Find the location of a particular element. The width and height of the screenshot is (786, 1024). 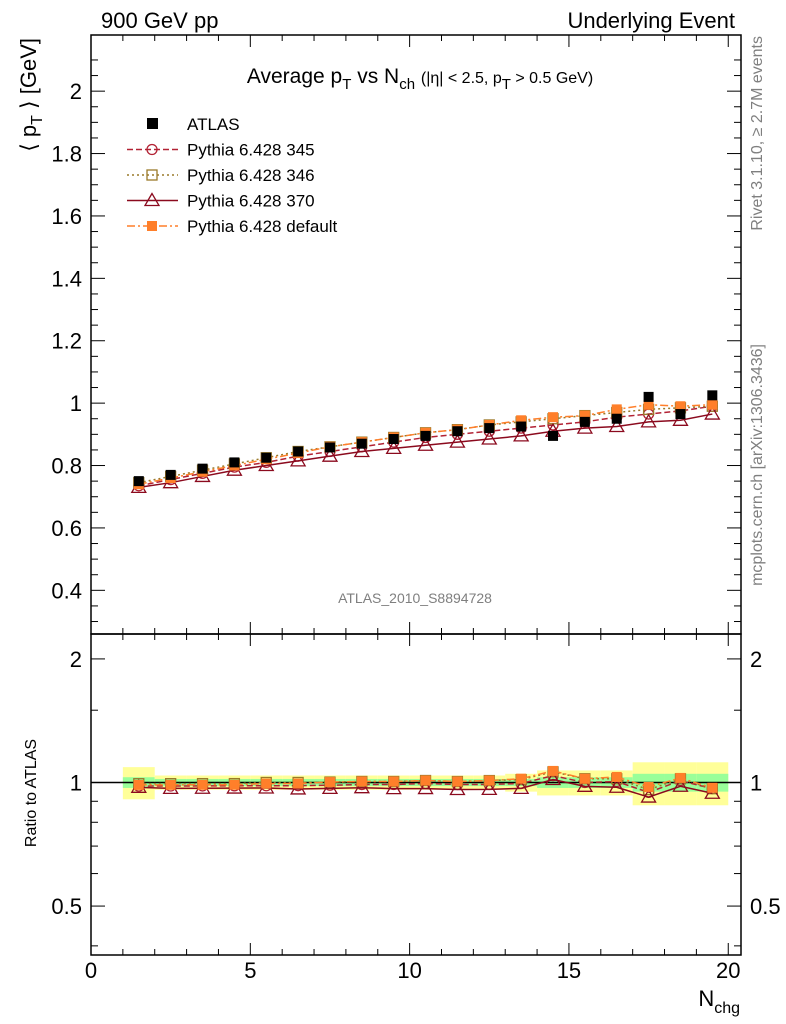

ratio-tick-label-left: 2 is located at coordinates (76, 659).